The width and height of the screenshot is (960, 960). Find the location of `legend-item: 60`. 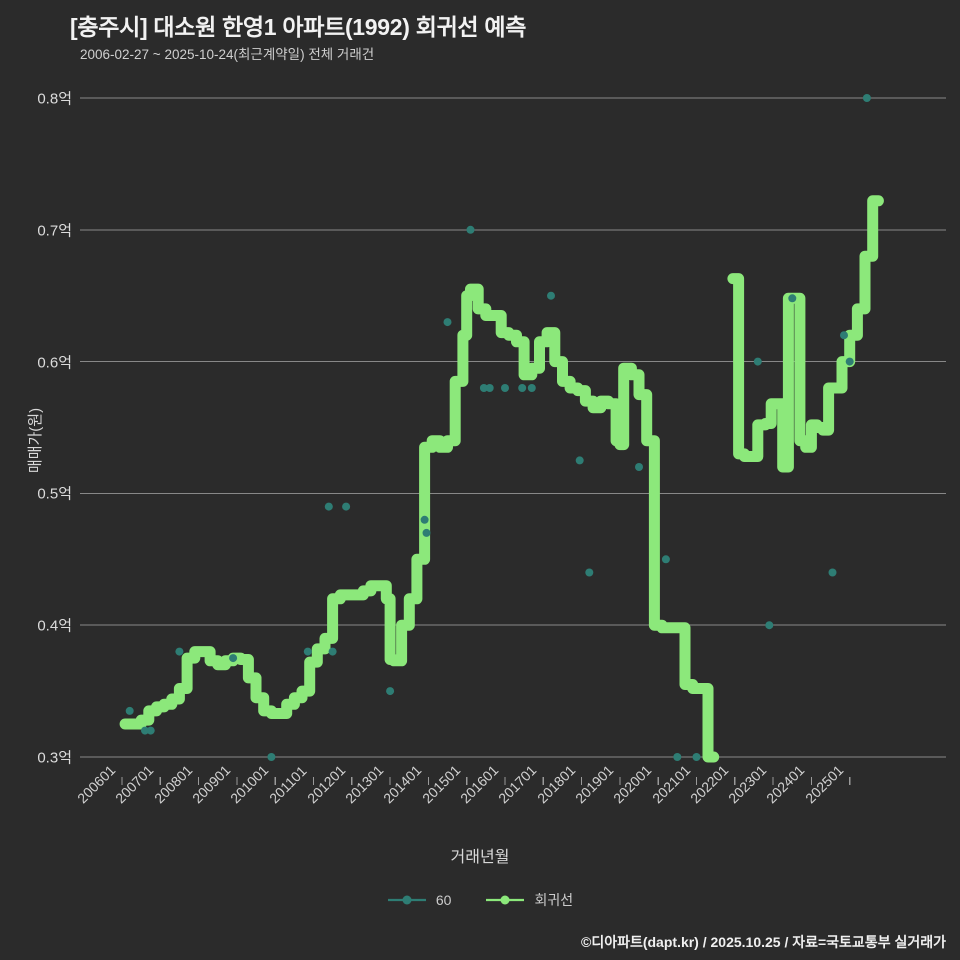

legend-item: 60 is located at coordinates (419, 900).